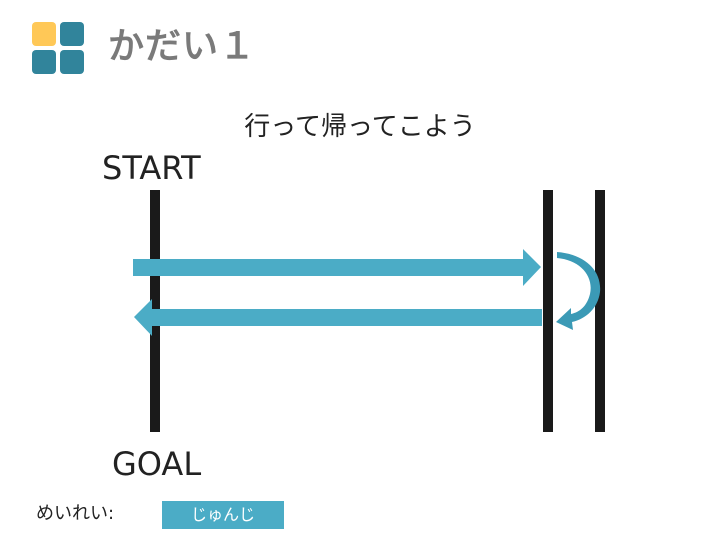  What do you see at coordinates (223, 515) in the screenshot?
I see `sequence-button: じゅんじ` at bounding box center [223, 515].